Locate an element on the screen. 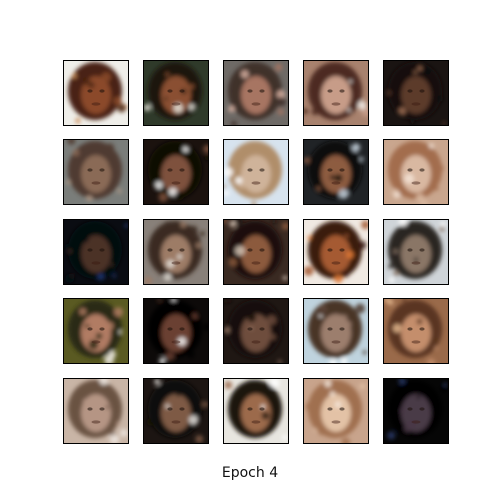  generated-sample-r3-c4 is located at coordinates (336, 252).